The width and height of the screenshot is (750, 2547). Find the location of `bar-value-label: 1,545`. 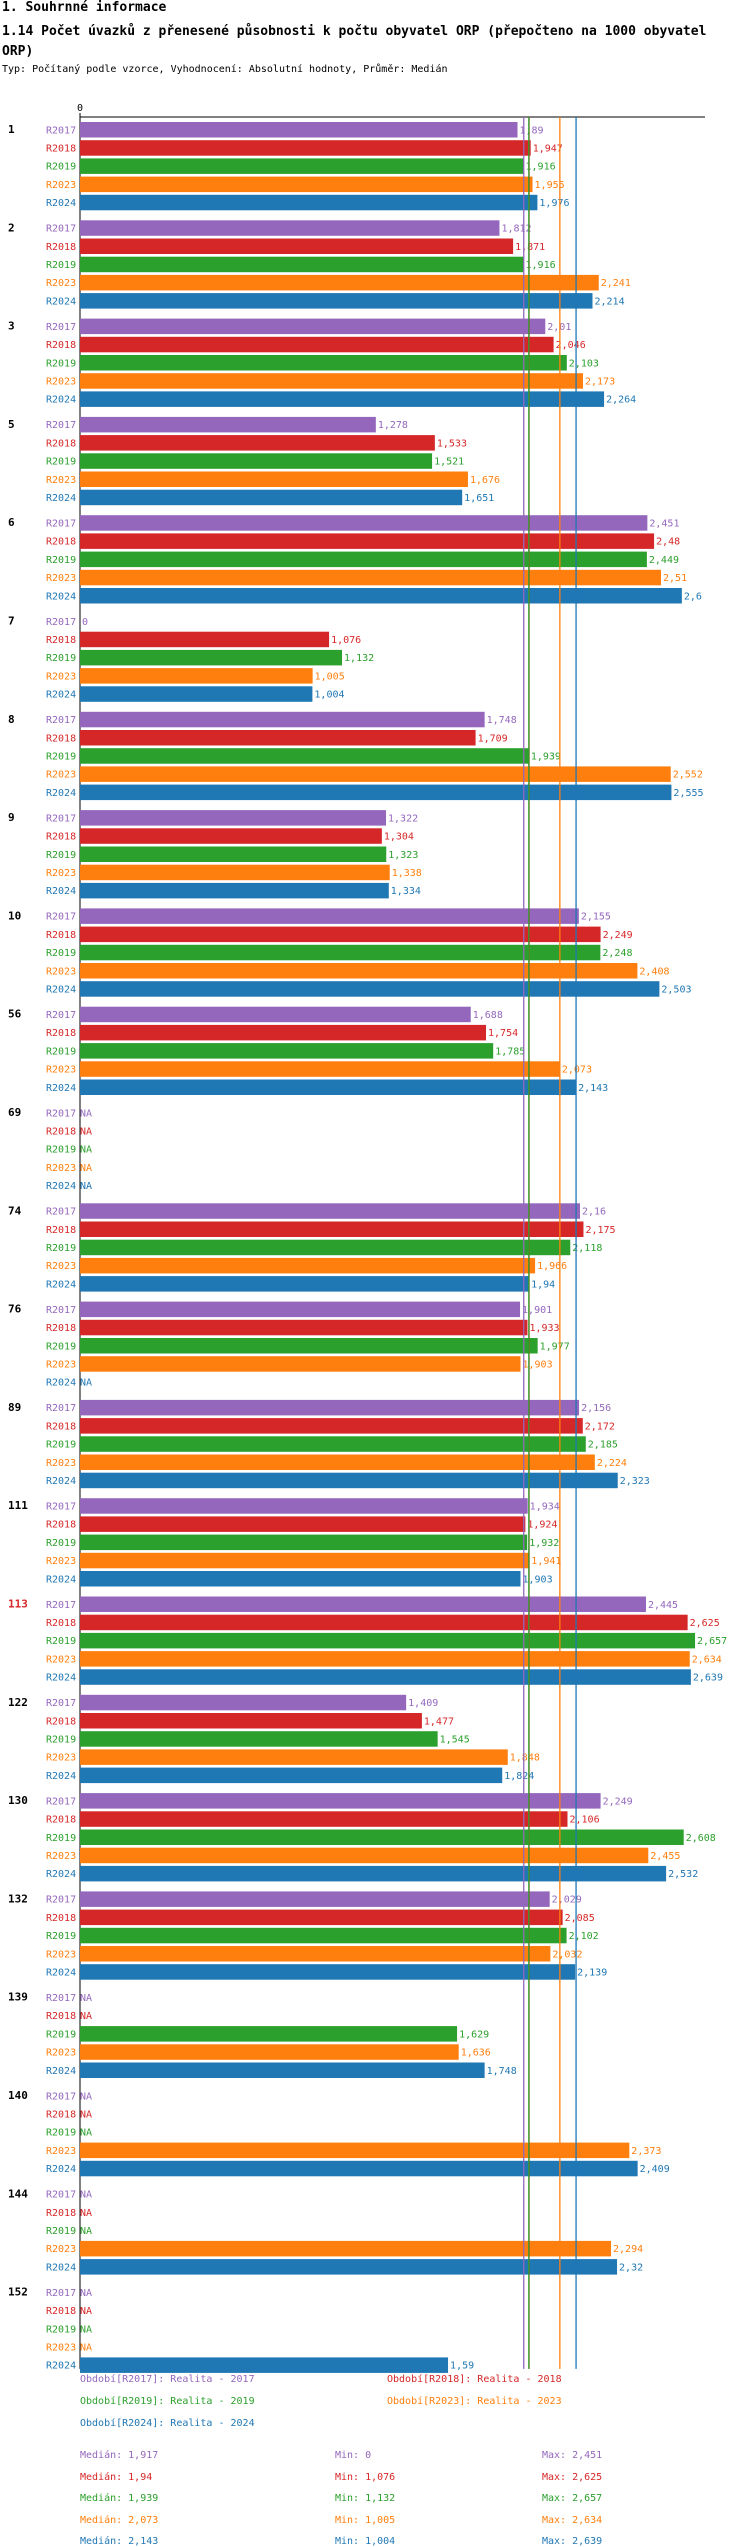

bar-value-label: 1,545 is located at coordinates (455, 1739).